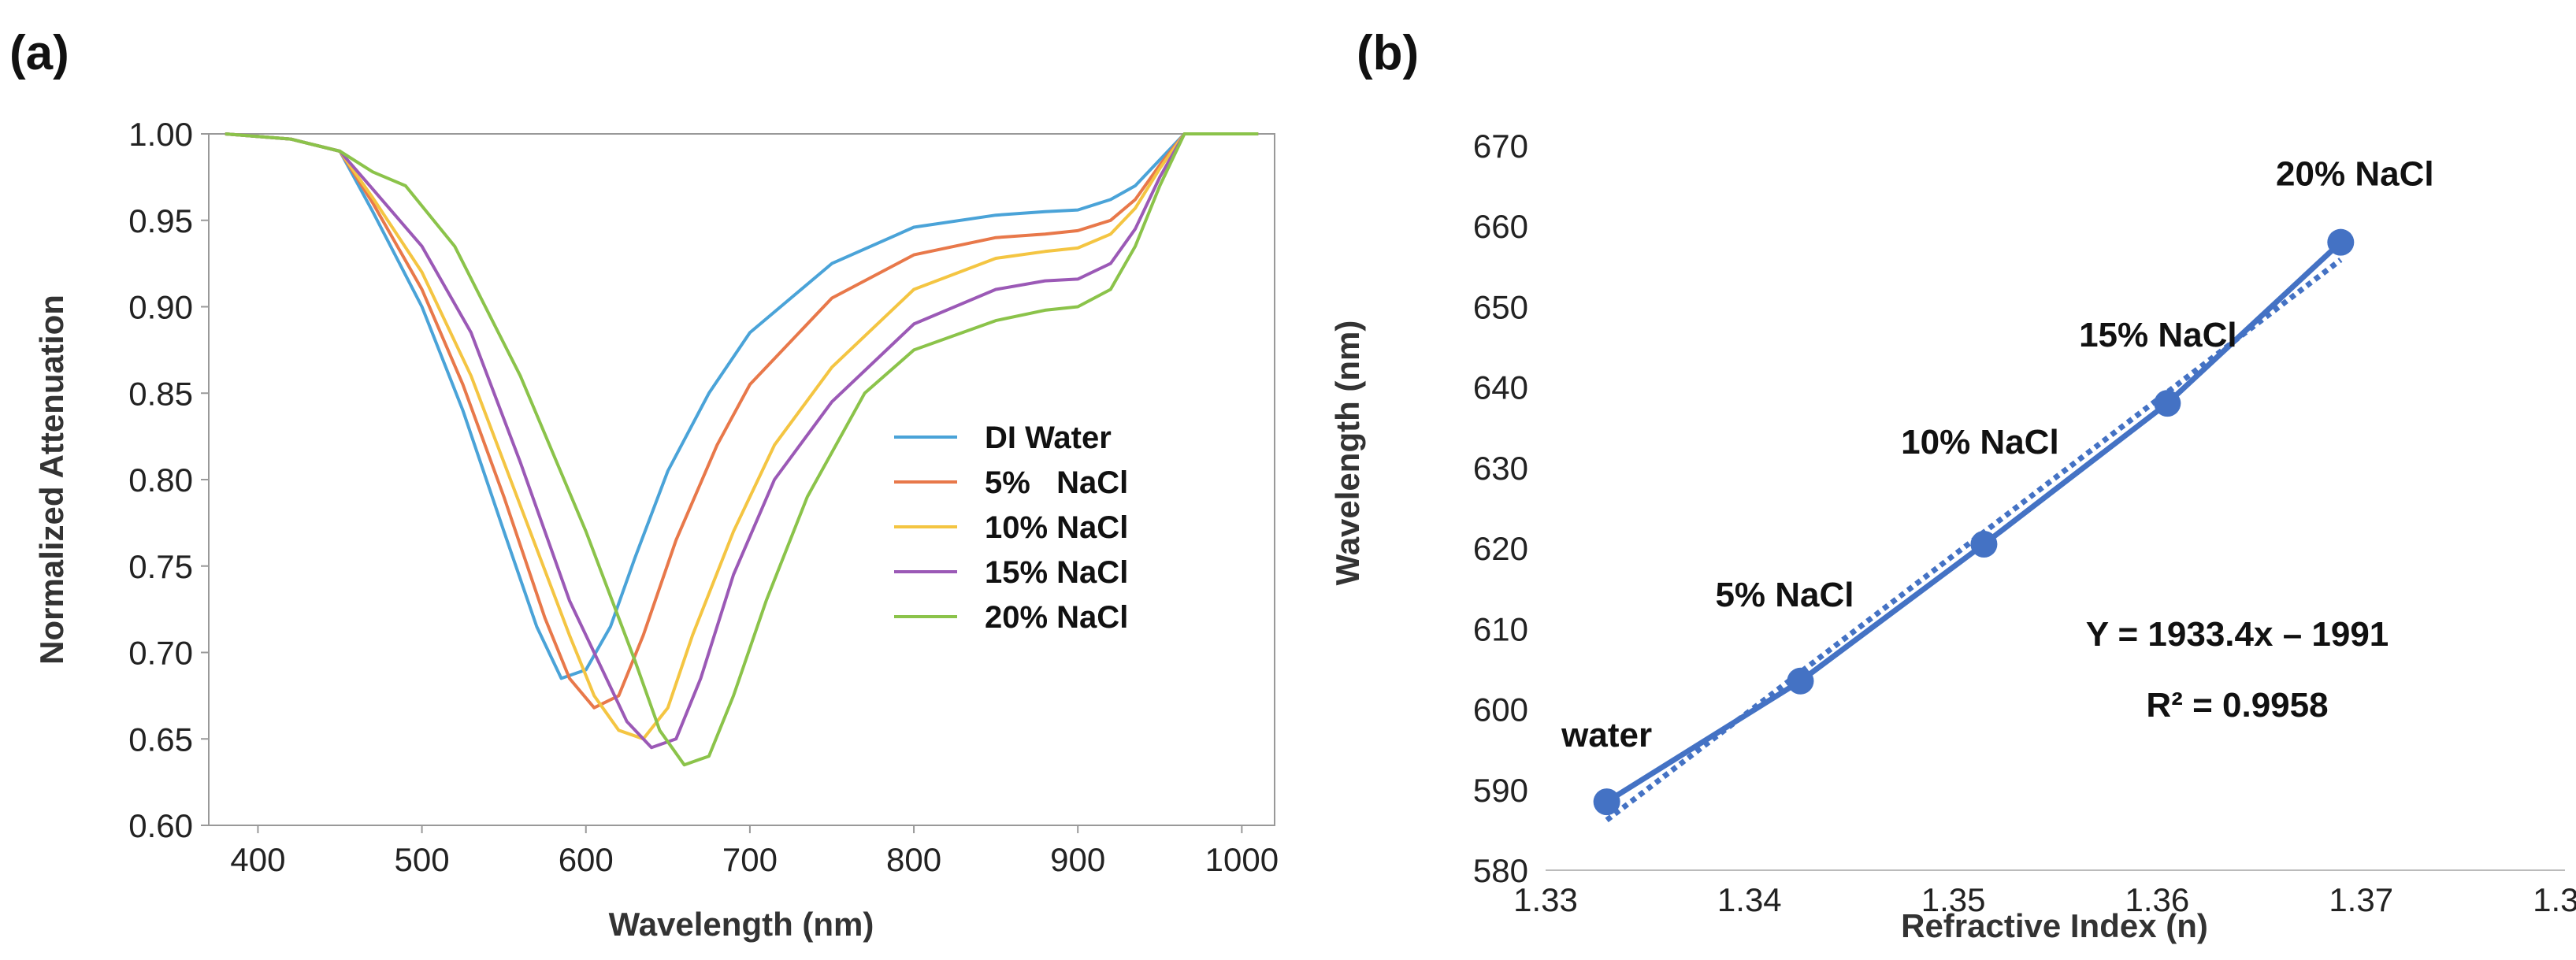  I want to click on y-ticks-b: 580 590 600 610 620 630 640 650 660 670, so click(1500, 508).